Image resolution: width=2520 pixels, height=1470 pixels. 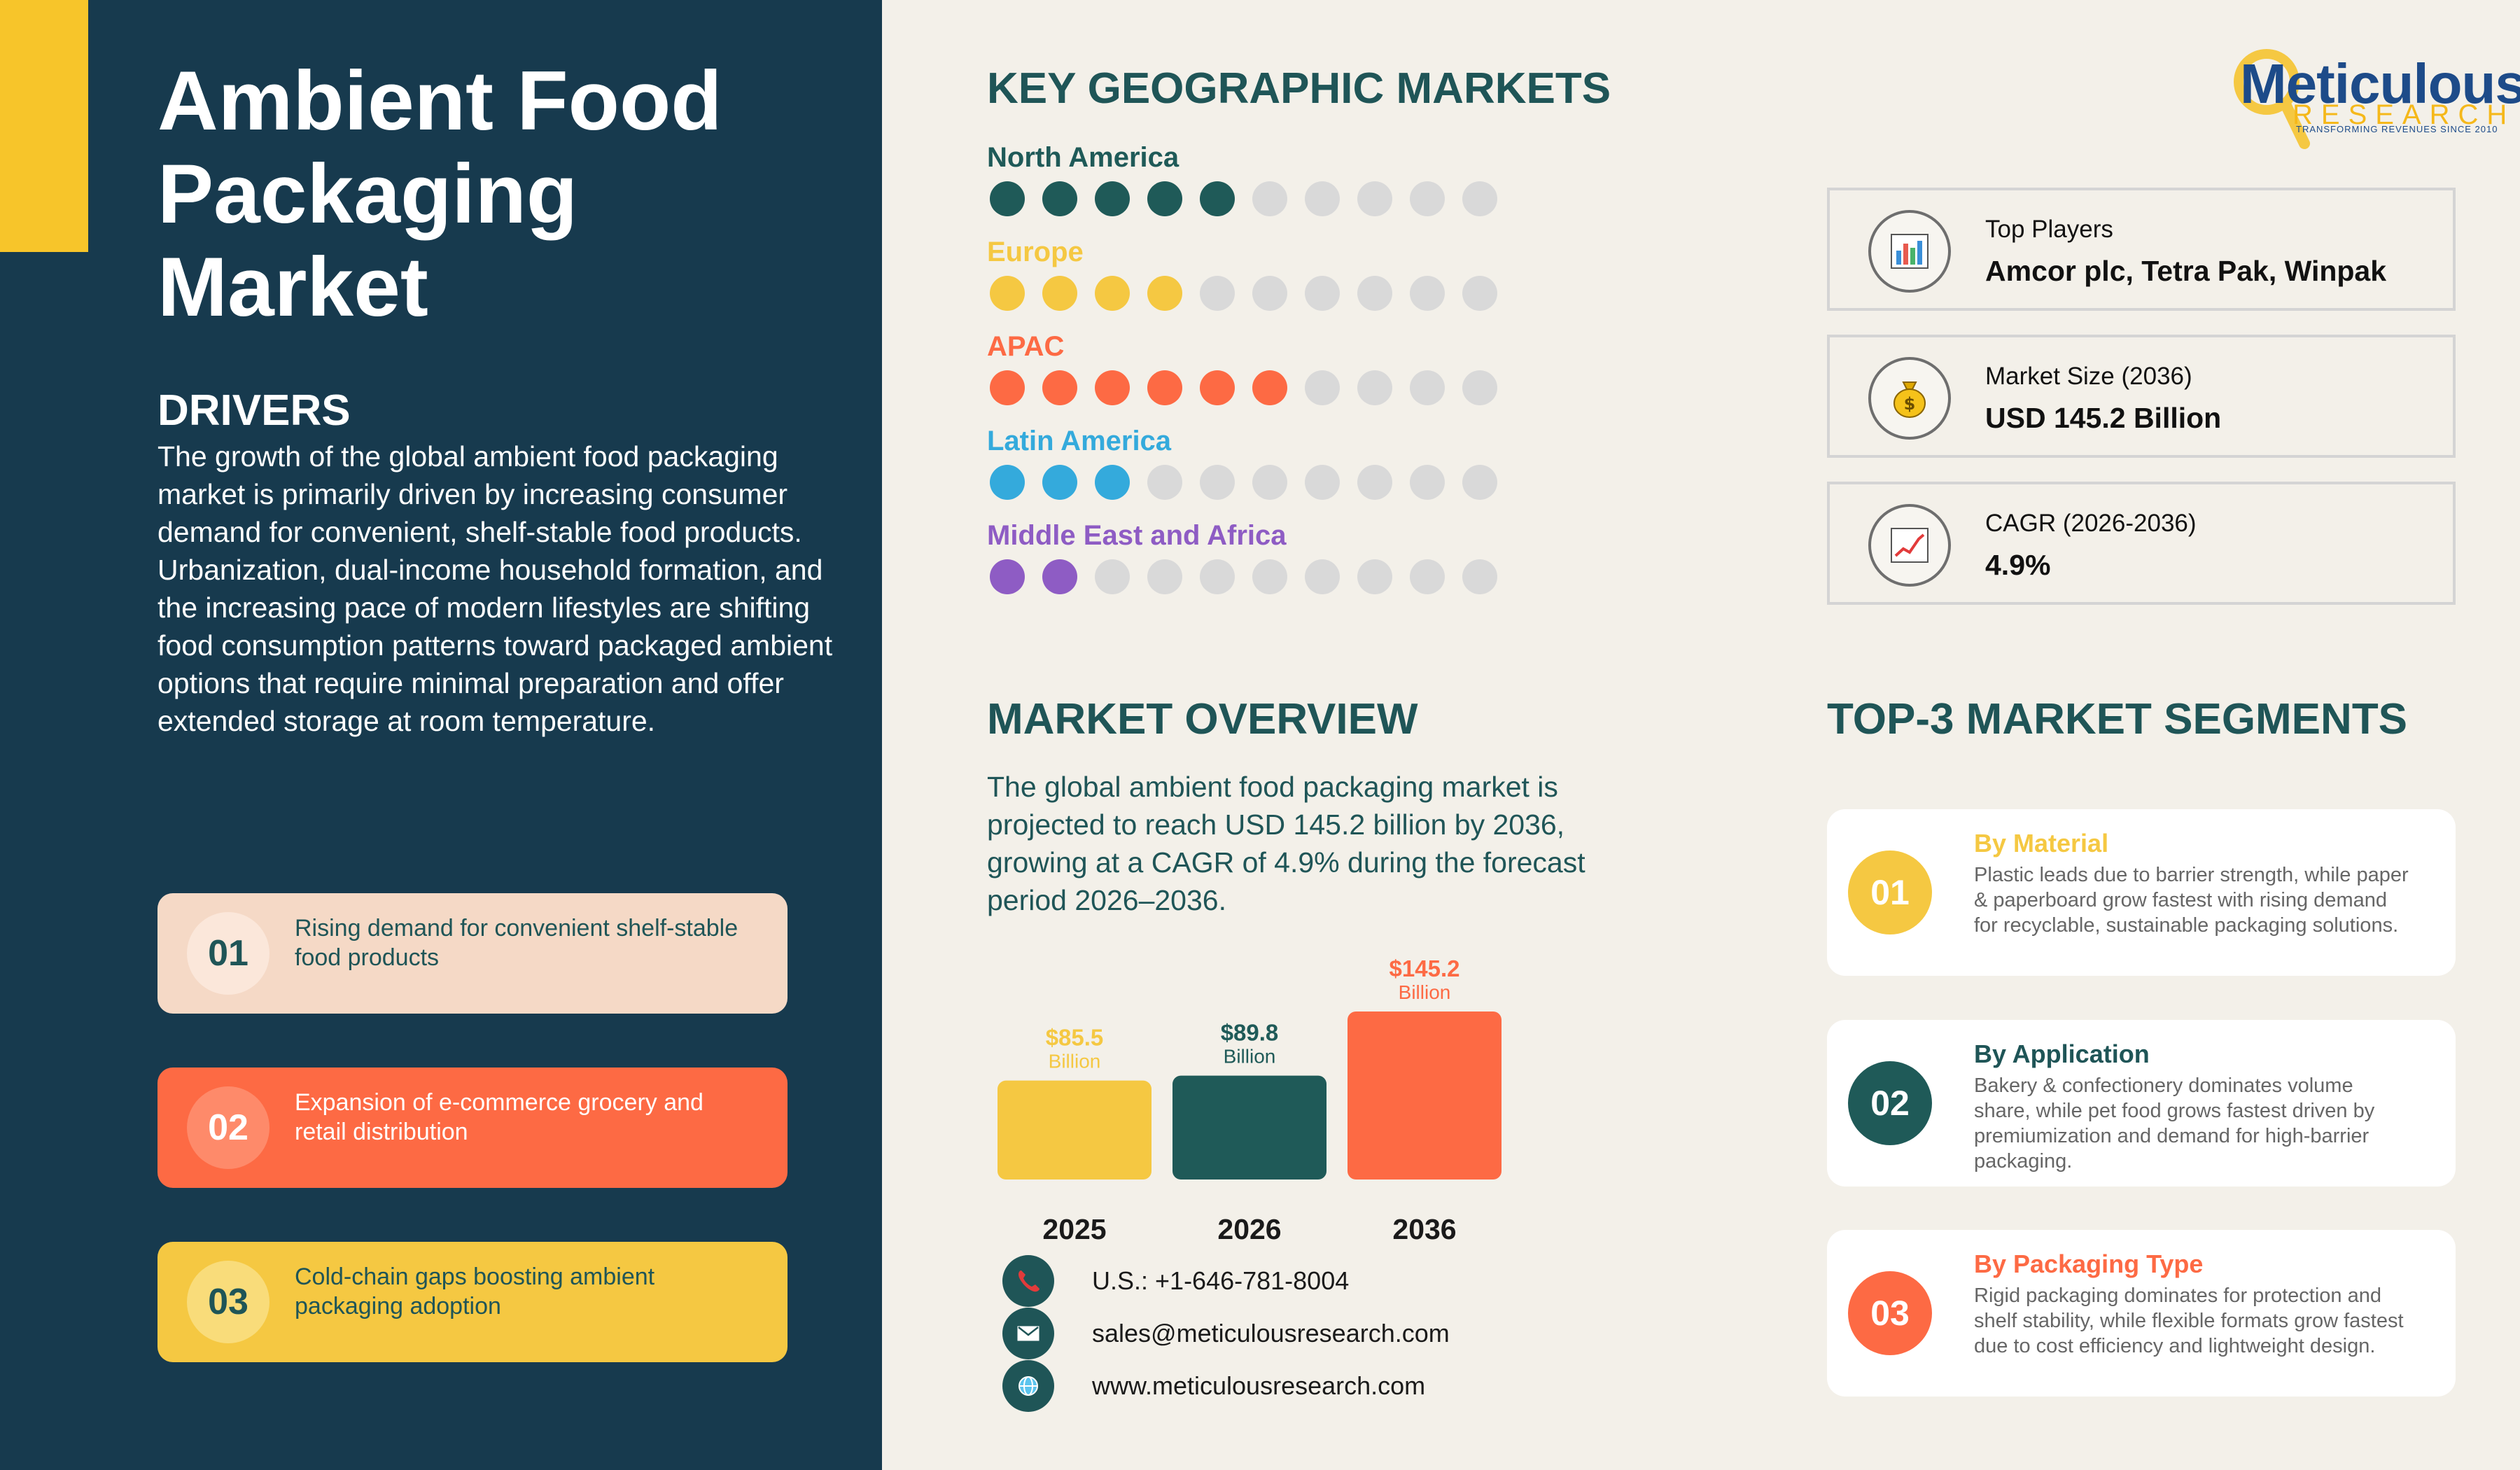 What do you see at coordinates (2041, 843) in the screenshot?
I see `segment-title: By Material` at bounding box center [2041, 843].